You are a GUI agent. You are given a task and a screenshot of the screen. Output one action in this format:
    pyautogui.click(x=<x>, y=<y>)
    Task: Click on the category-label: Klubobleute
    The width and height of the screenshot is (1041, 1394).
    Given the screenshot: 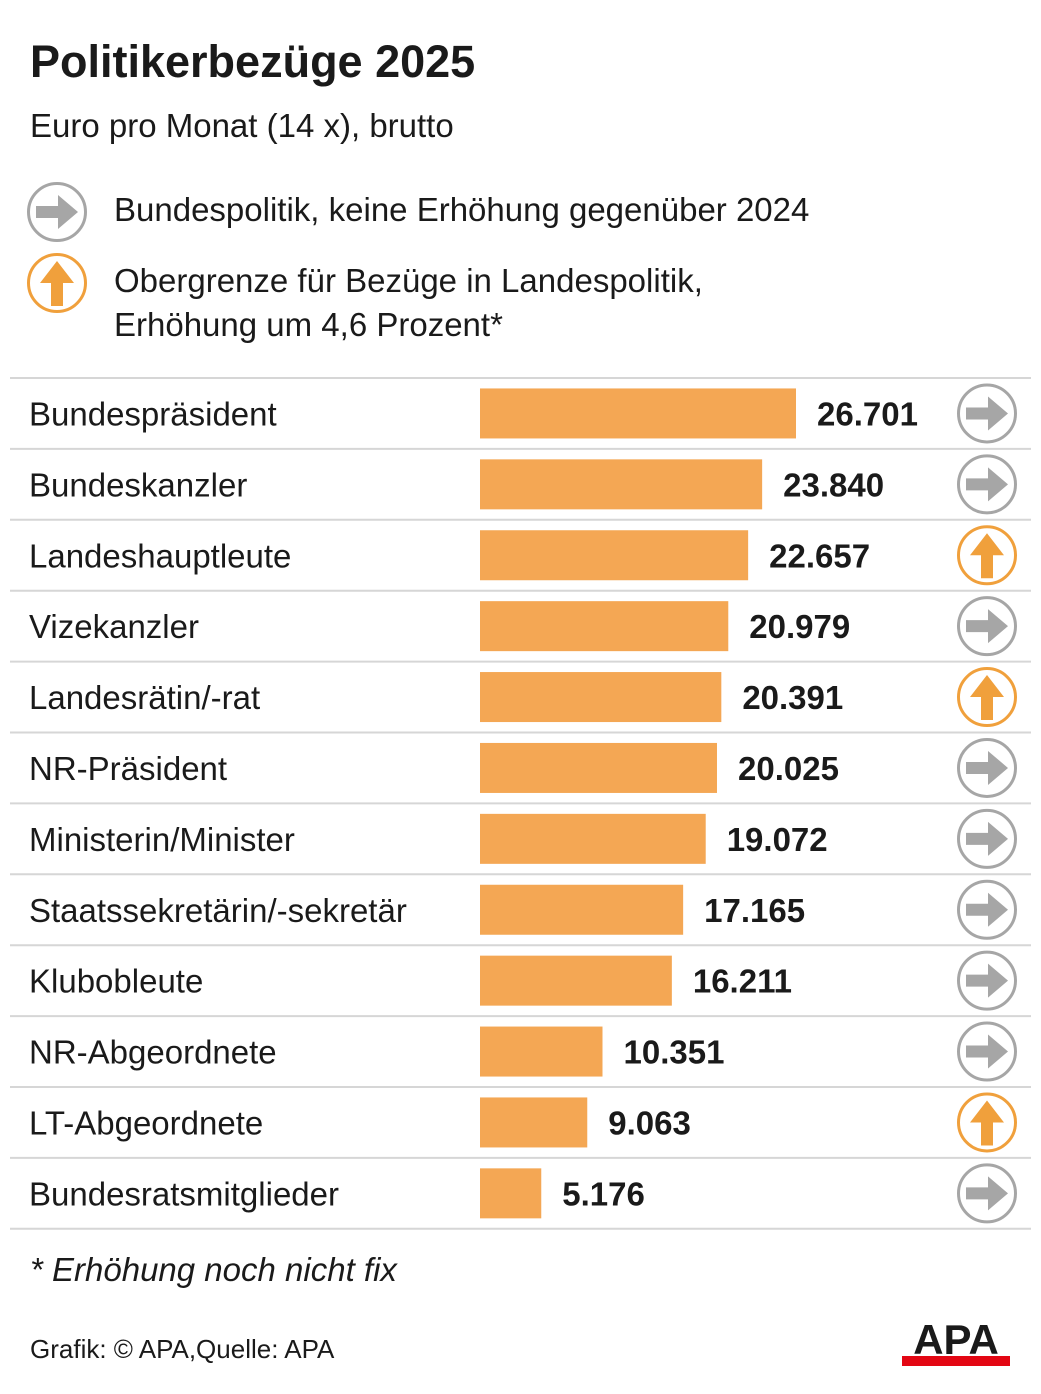 What is the action you would take?
    pyautogui.click(x=116, y=981)
    